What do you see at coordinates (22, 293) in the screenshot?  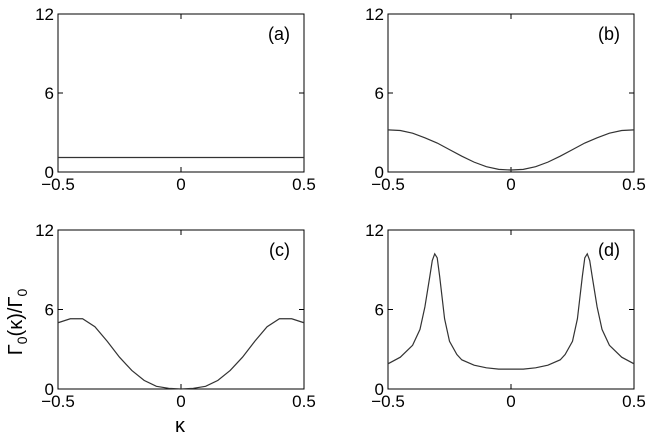 I see `y-axis-label-sub2: 0` at bounding box center [22, 293].